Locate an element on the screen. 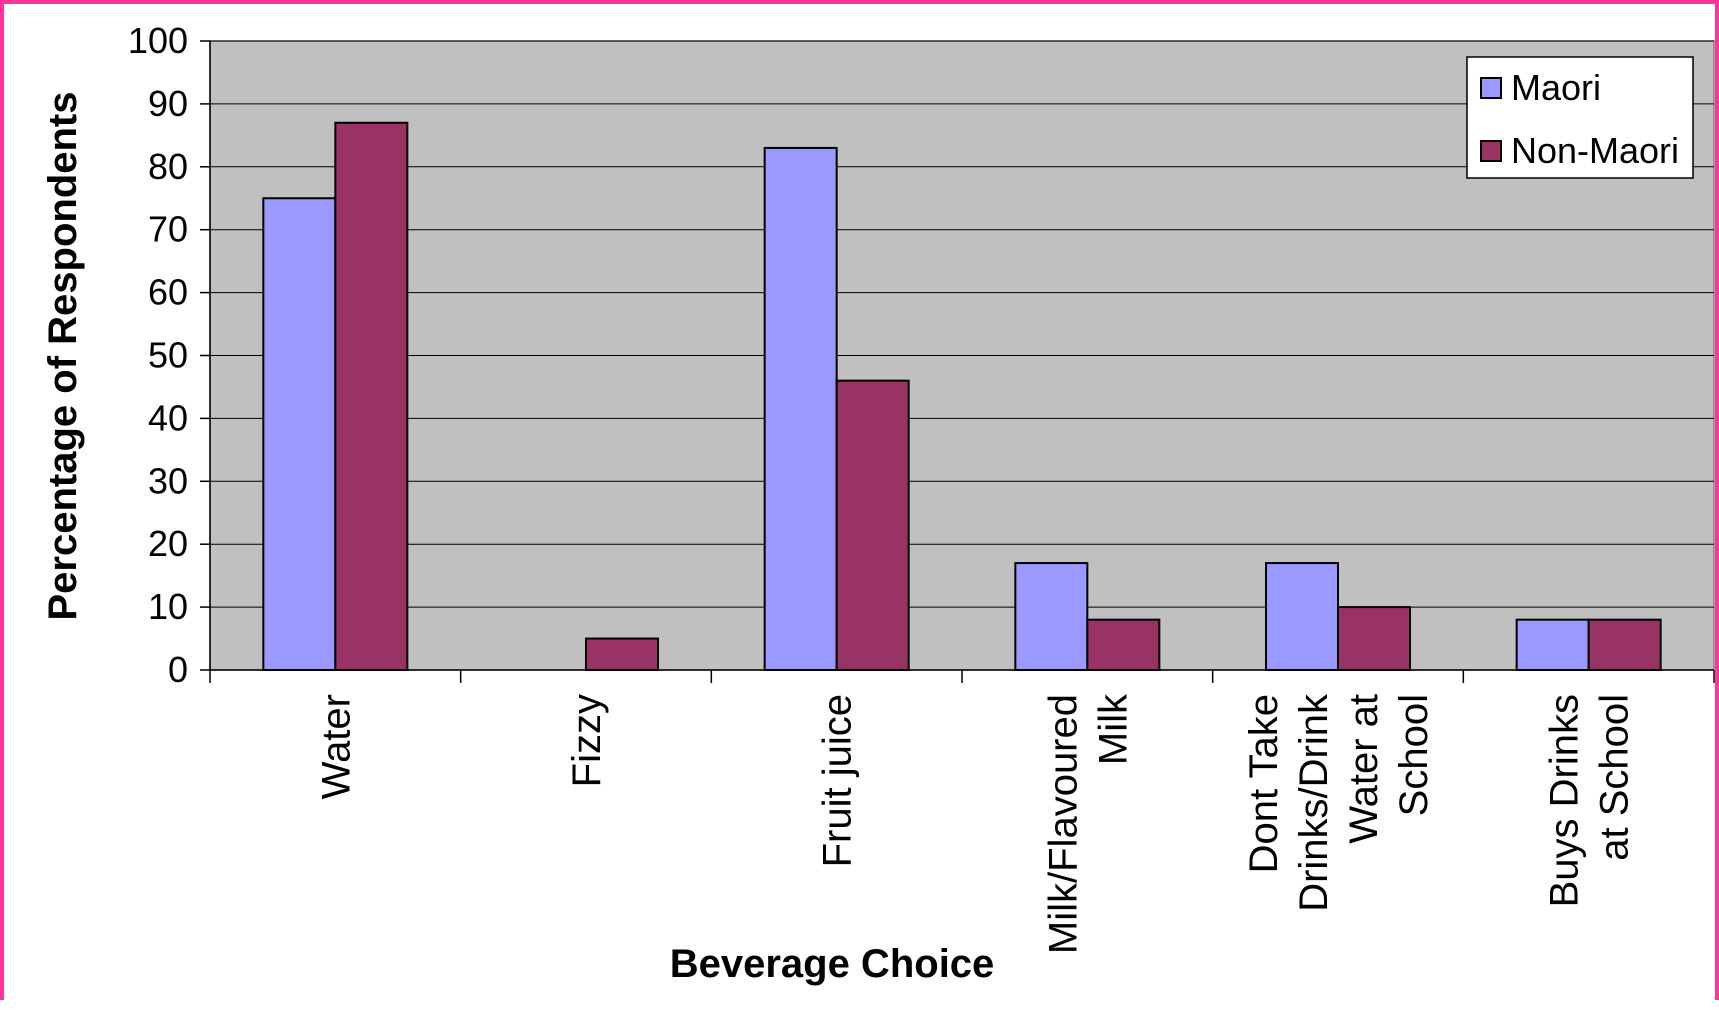  x-tick-label: Milk/Flavoured is located at coordinates (1063, 824).